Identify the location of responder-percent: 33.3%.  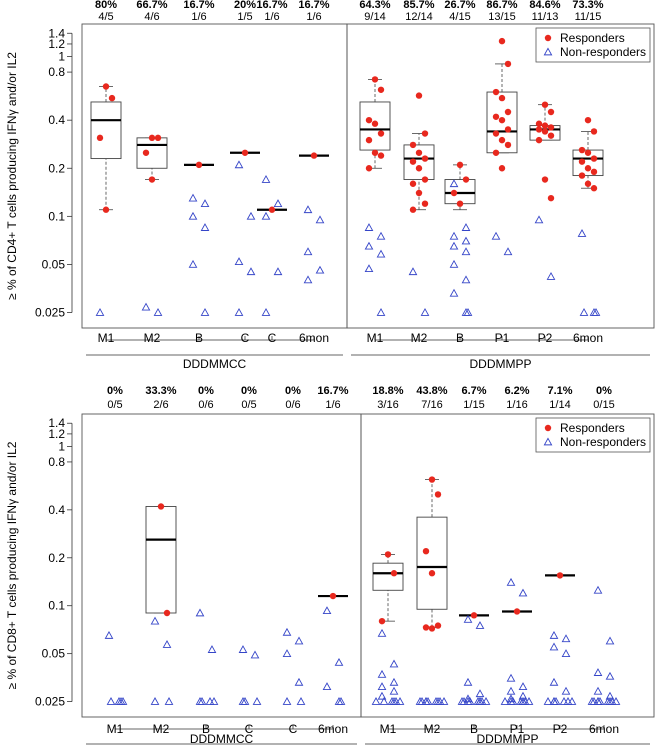
(160, 391).